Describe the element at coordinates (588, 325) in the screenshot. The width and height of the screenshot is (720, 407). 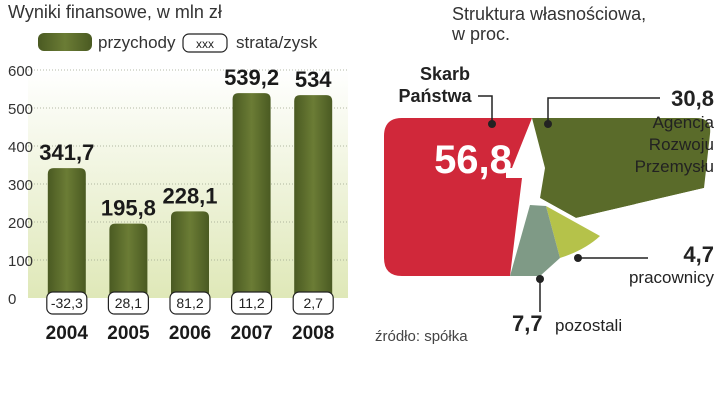
I see `label-pozostali: pozostali` at that location.